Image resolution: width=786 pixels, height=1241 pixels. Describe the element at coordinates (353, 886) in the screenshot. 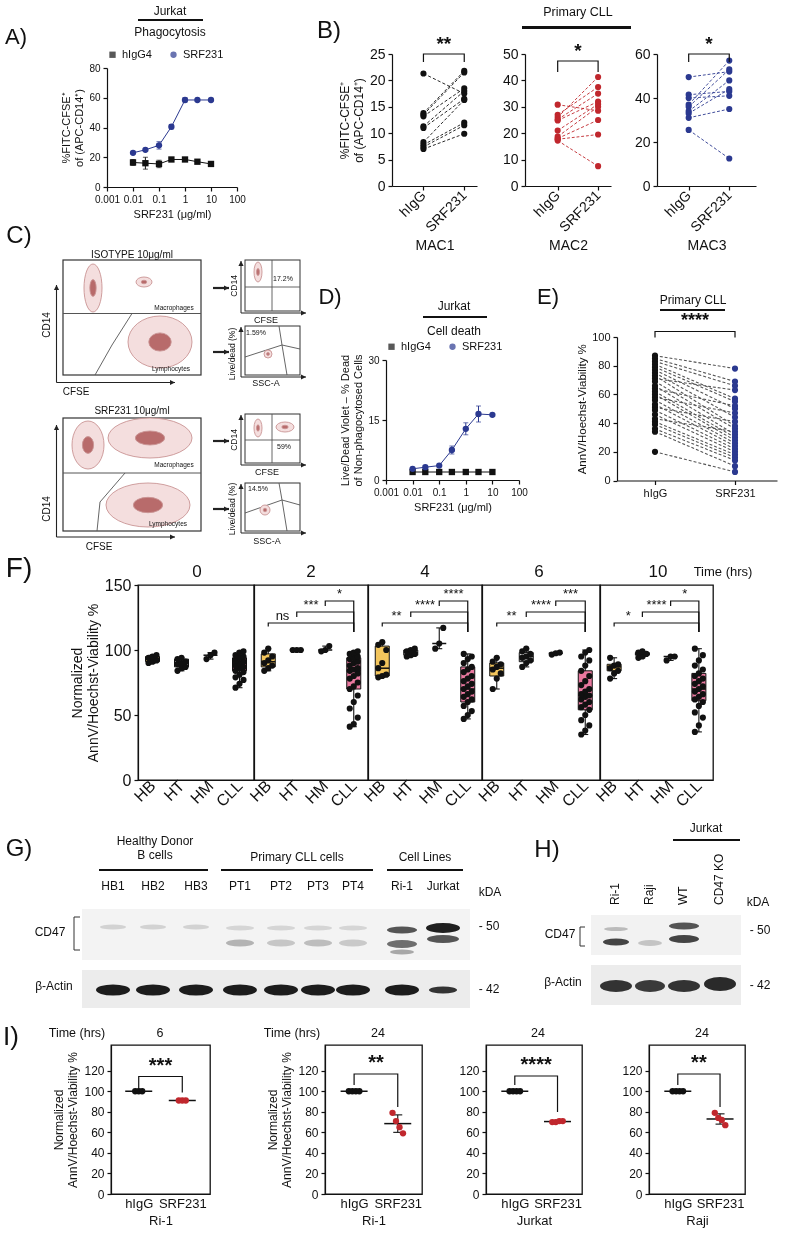

I see `text: PT4` at that location.